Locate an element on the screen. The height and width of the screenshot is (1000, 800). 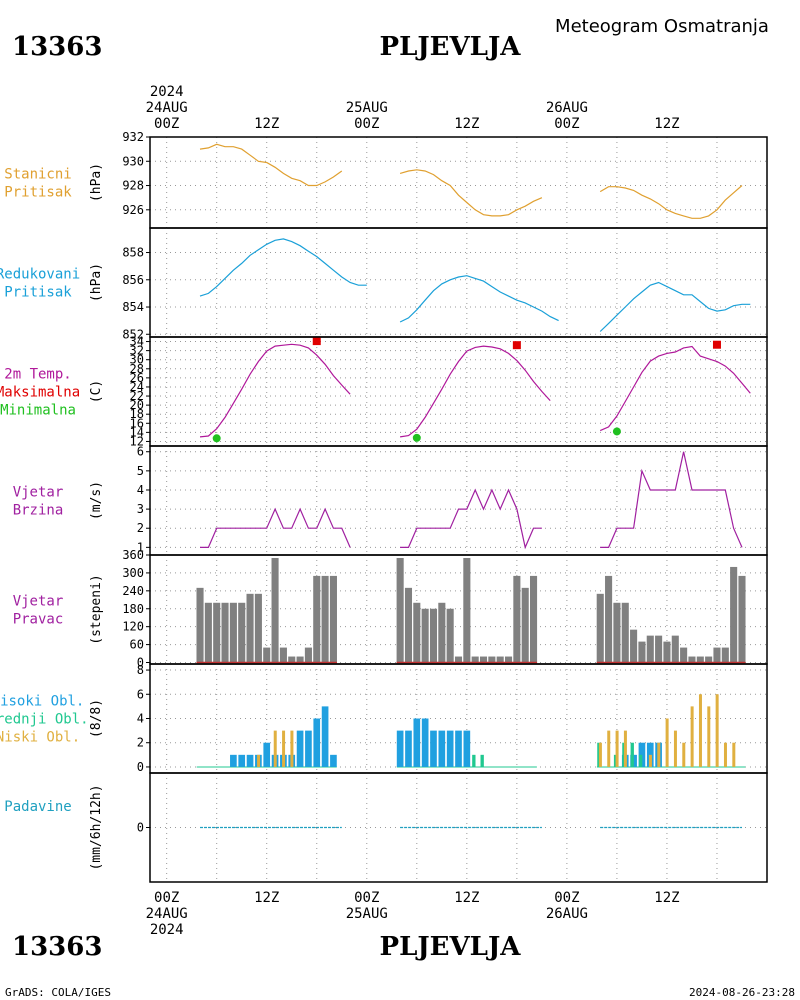
y-axis-unit: (stepeni) is located at coordinates (96, 609).